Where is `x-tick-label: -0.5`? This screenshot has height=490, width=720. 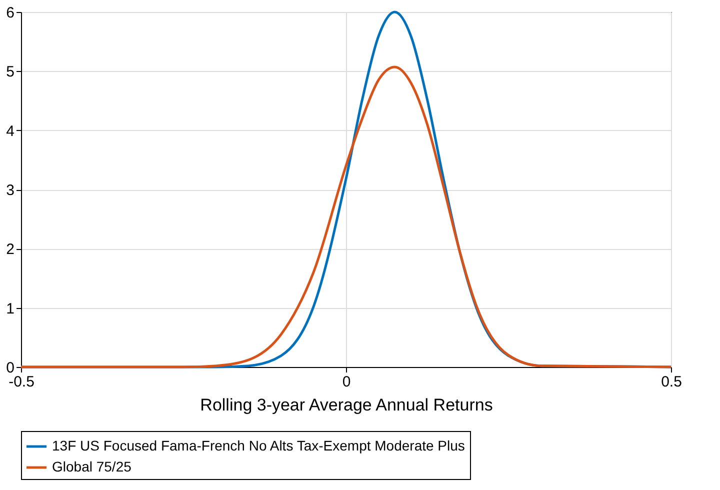
x-tick-label: -0.5 is located at coordinates (21, 382).